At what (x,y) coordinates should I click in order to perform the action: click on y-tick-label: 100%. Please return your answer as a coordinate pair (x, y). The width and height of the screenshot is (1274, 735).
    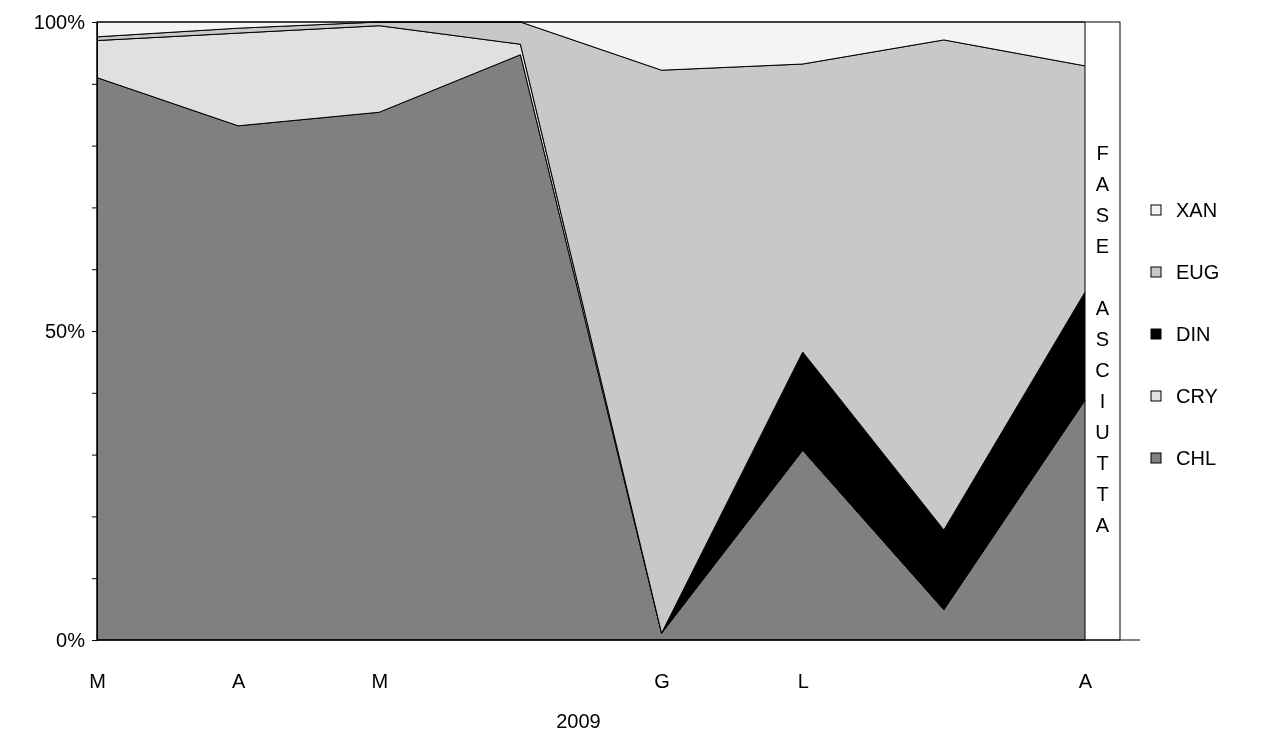
    Looking at the image, I should click on (59, 21).